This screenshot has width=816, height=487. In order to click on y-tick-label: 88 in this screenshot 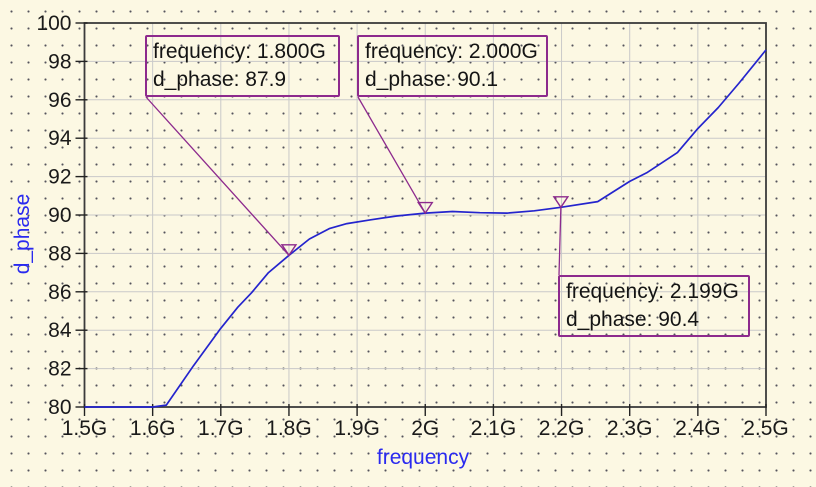, I will do `click(59, 253)`.